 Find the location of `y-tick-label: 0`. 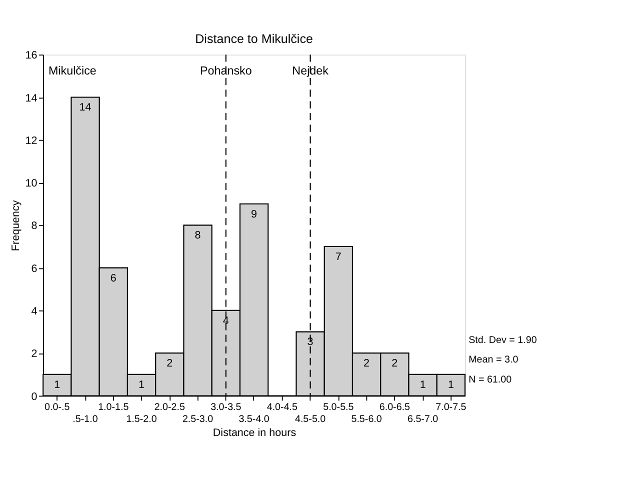

y-tick-label: 0 is located at coordinates (34, 396).